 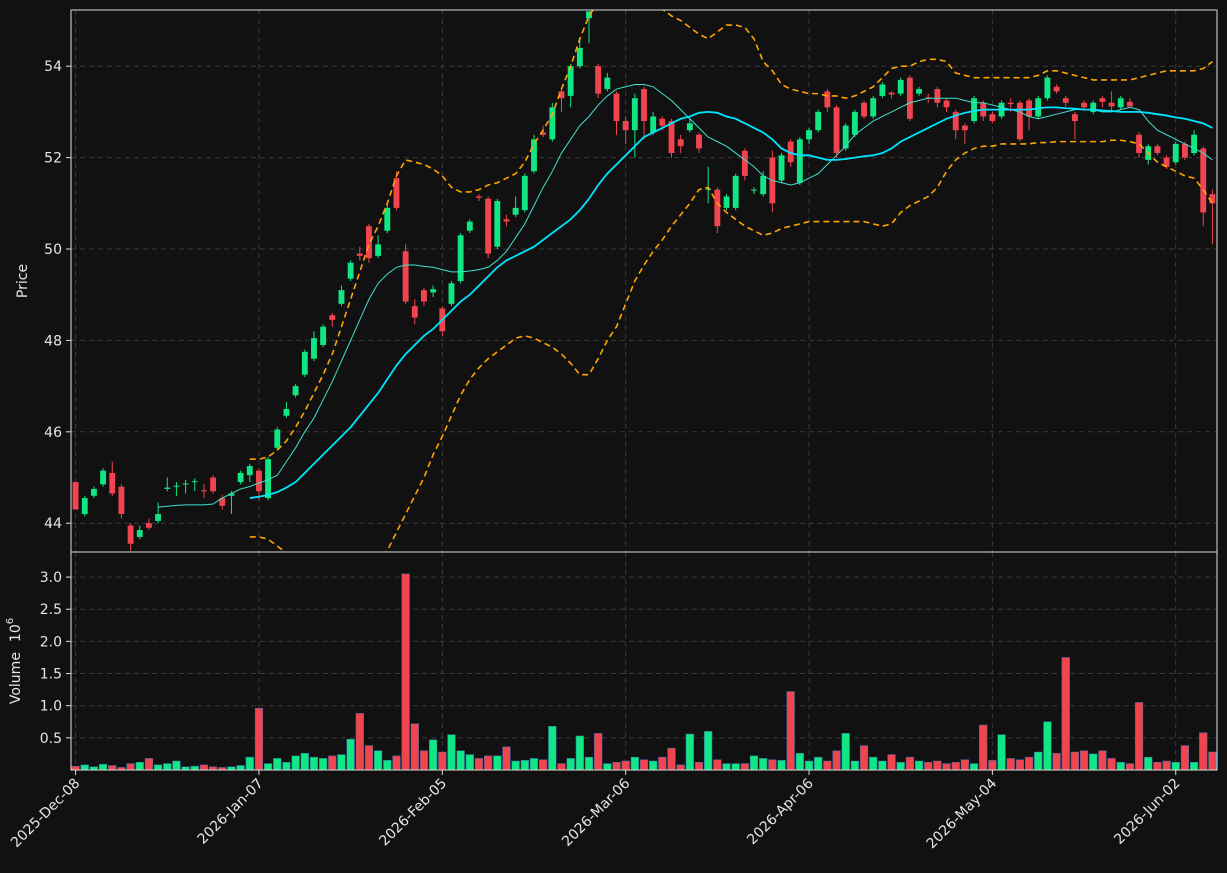 I want to click on y-tick-label: 1.5, so click(x=51, y=675).